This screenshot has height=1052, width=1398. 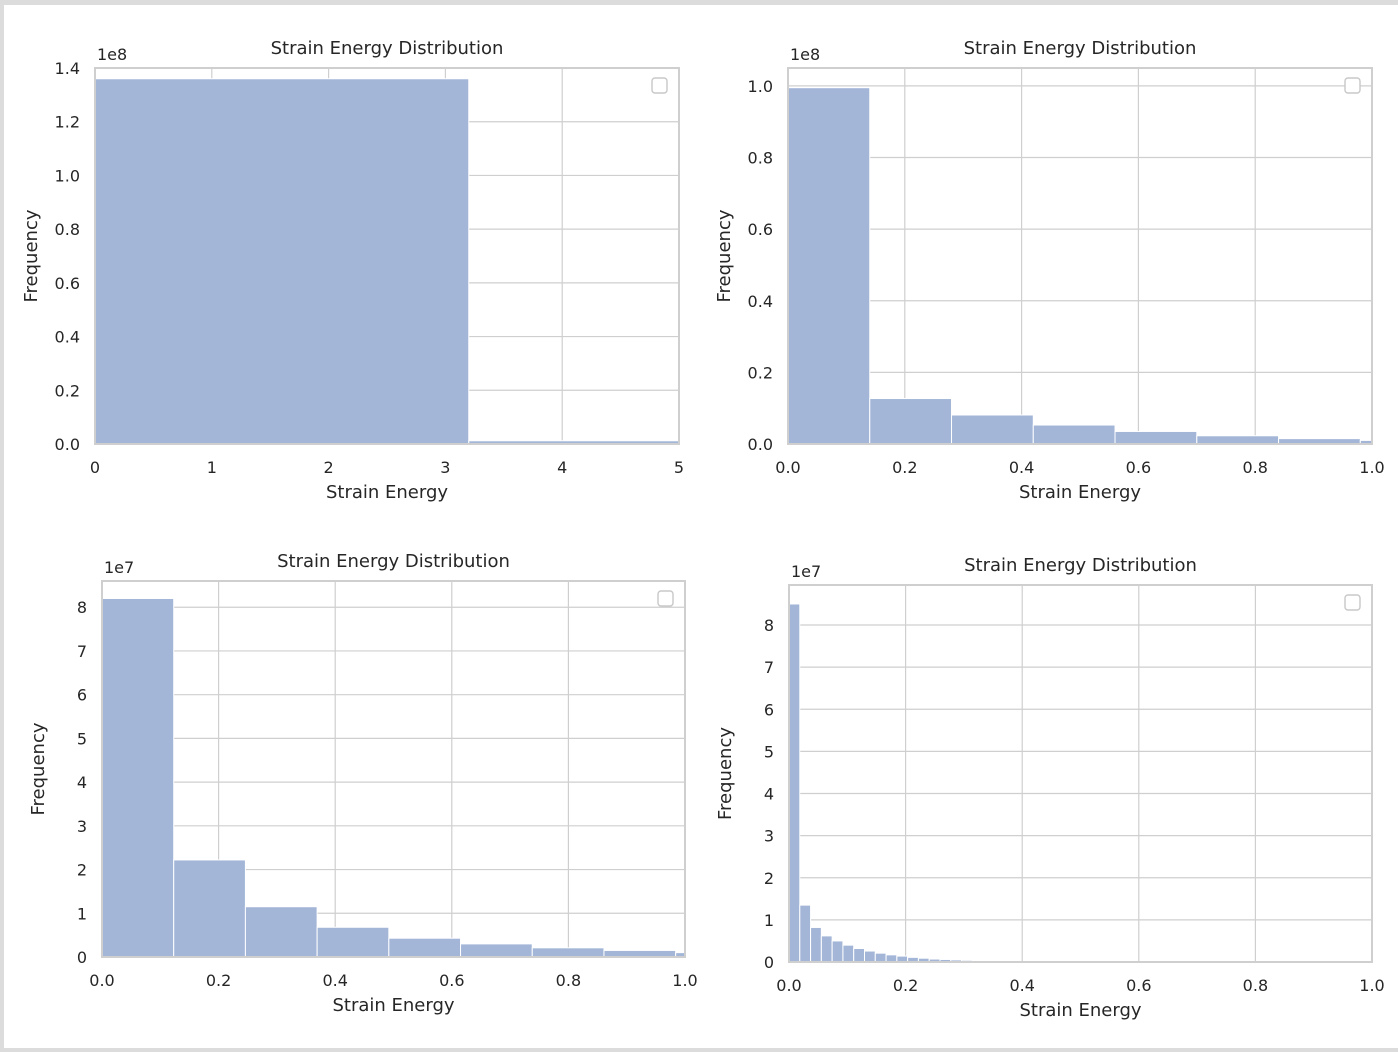 I want to click on y-tick-label: 6, so click(x=82, y=695).